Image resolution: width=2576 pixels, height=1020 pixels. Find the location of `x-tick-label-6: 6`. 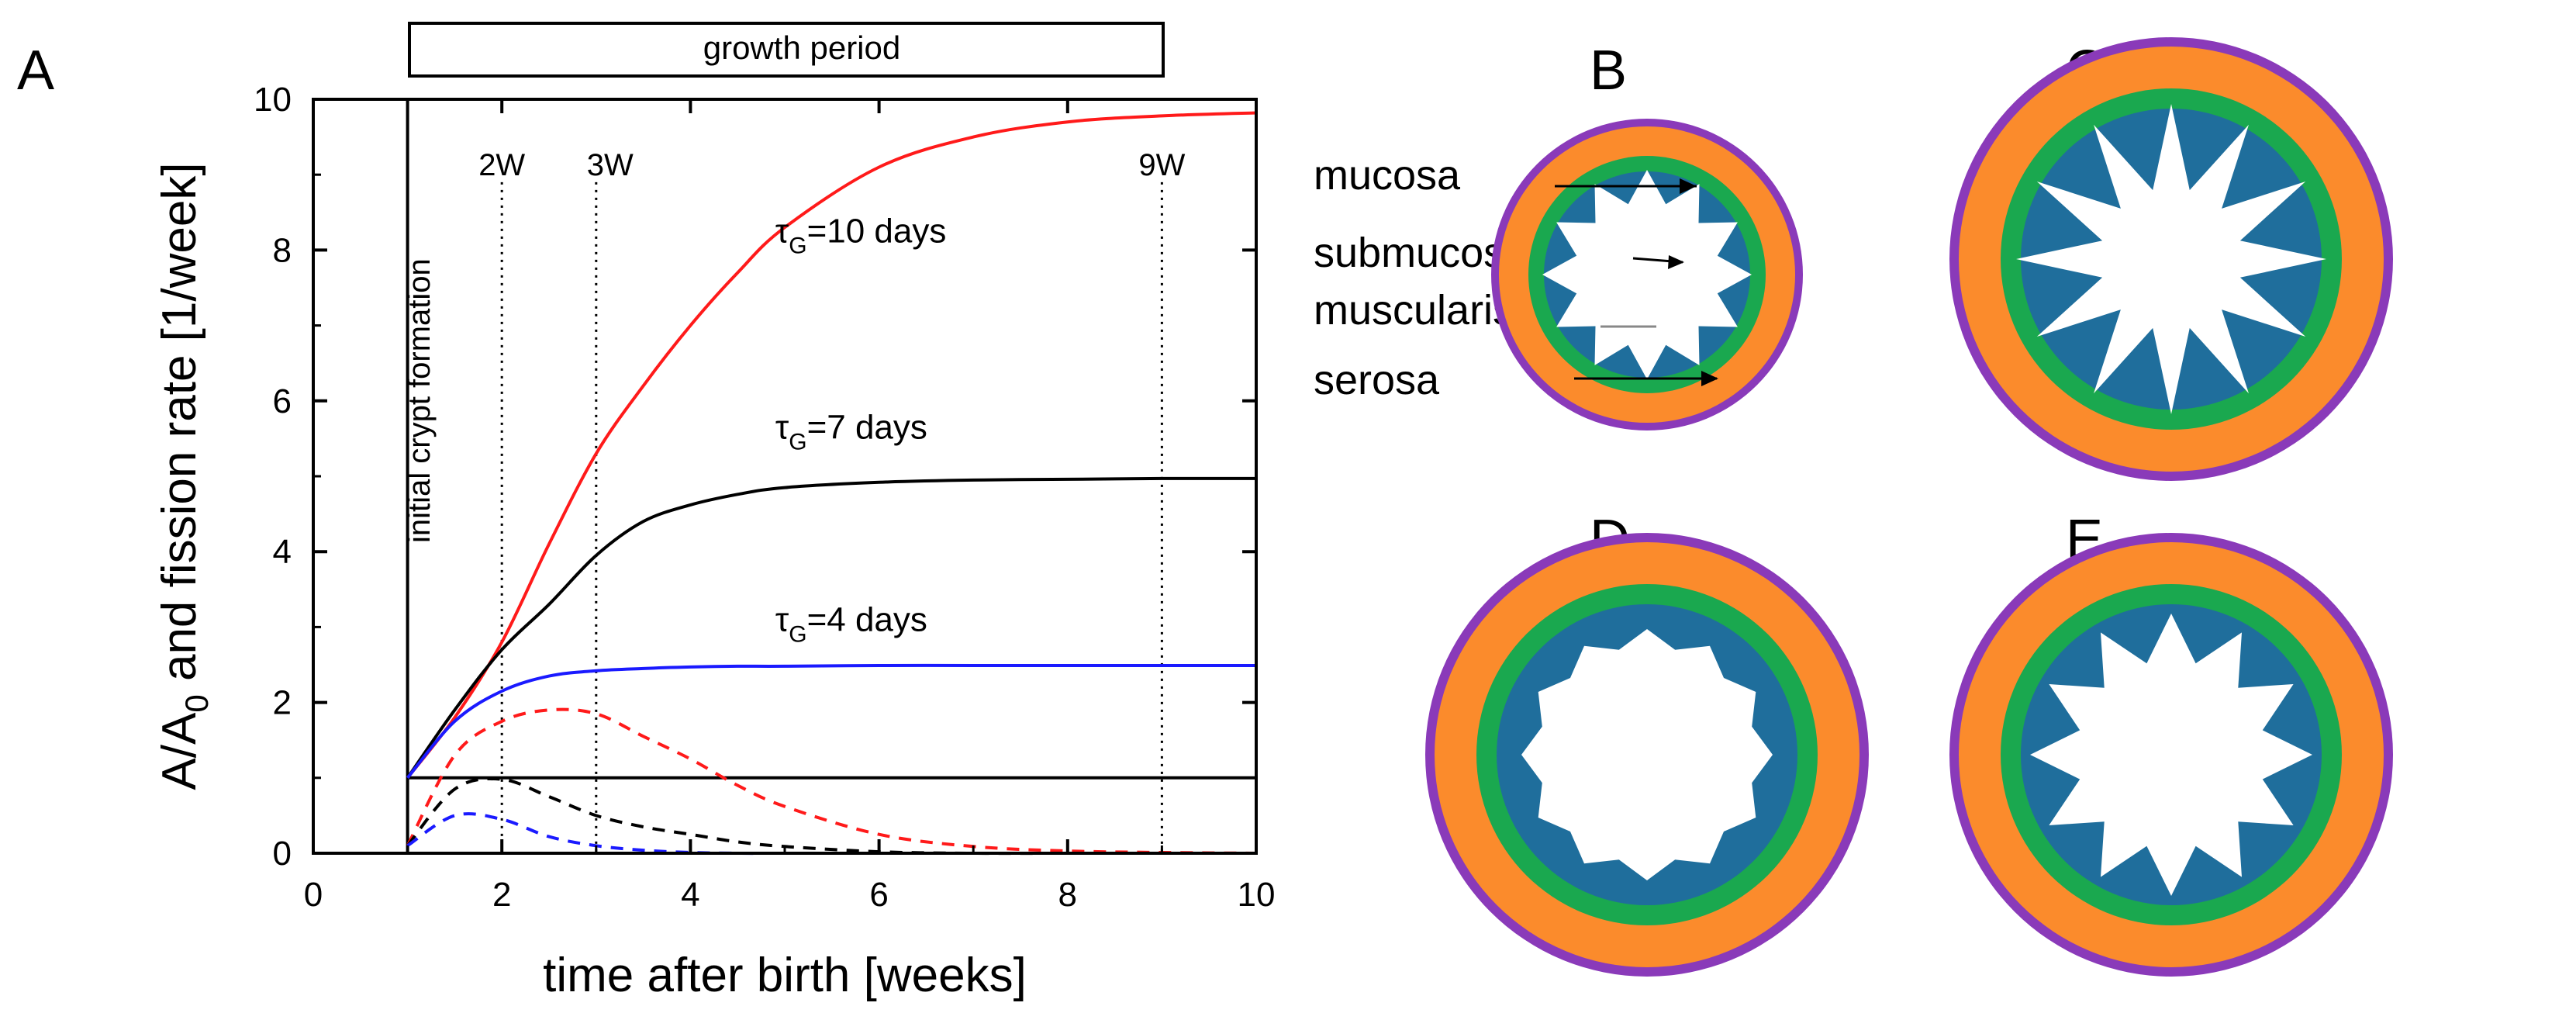

x-tick-label-6: 6 is located at coordinates (878, 895).